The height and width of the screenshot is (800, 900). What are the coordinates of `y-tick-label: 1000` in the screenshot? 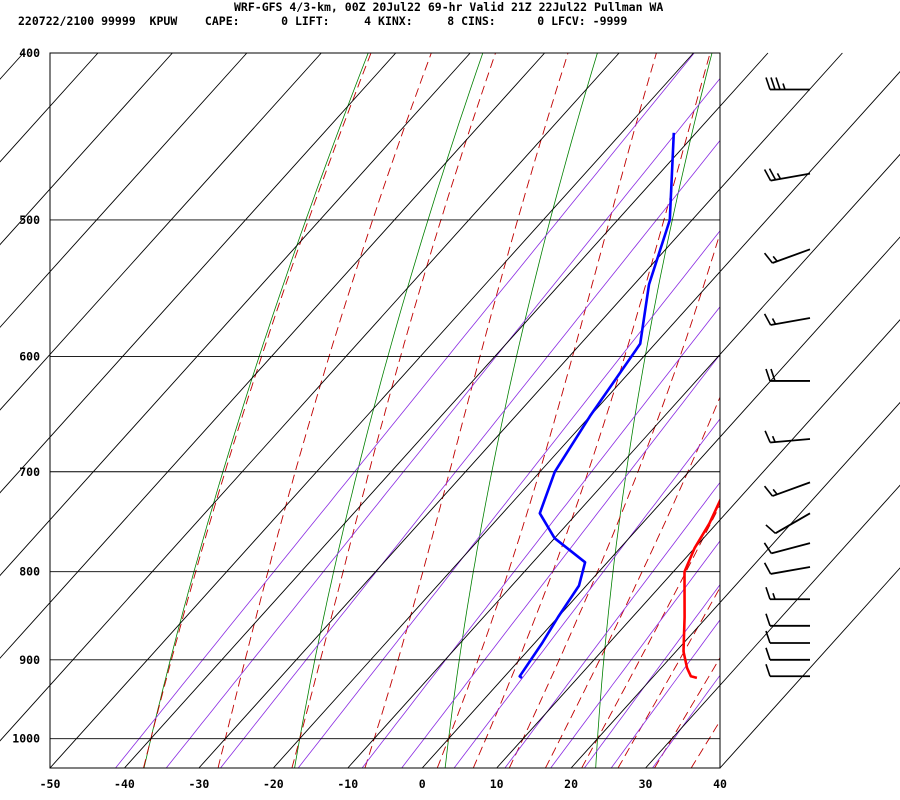 It's located at (26, 739).